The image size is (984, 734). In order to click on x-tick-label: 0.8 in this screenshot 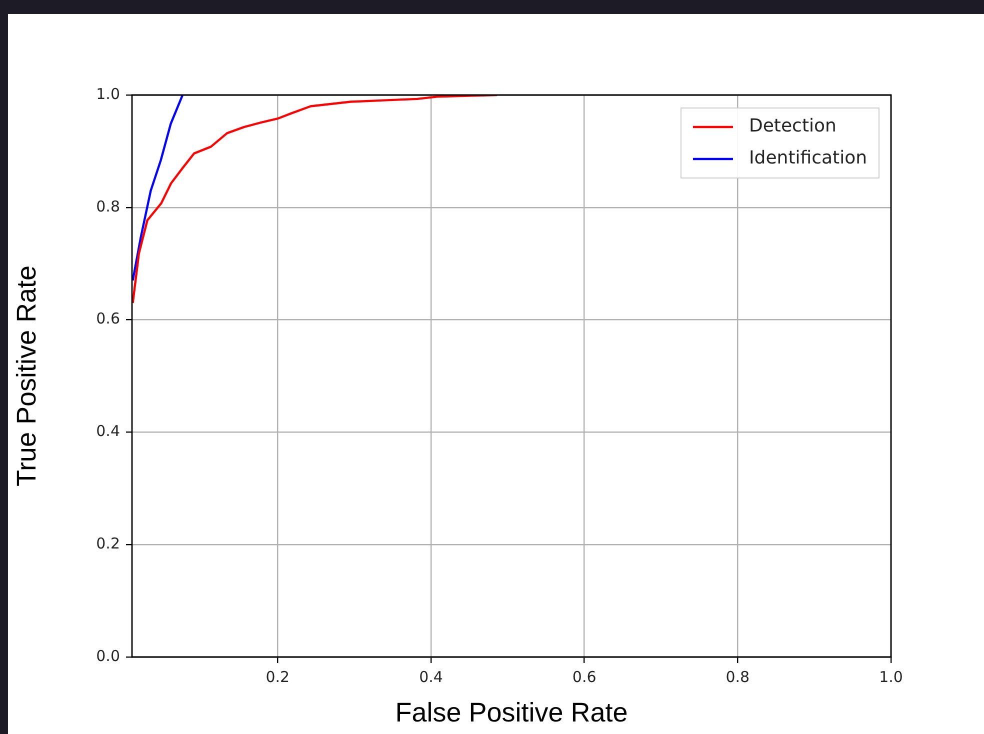, I will do `click(738, 677)`.